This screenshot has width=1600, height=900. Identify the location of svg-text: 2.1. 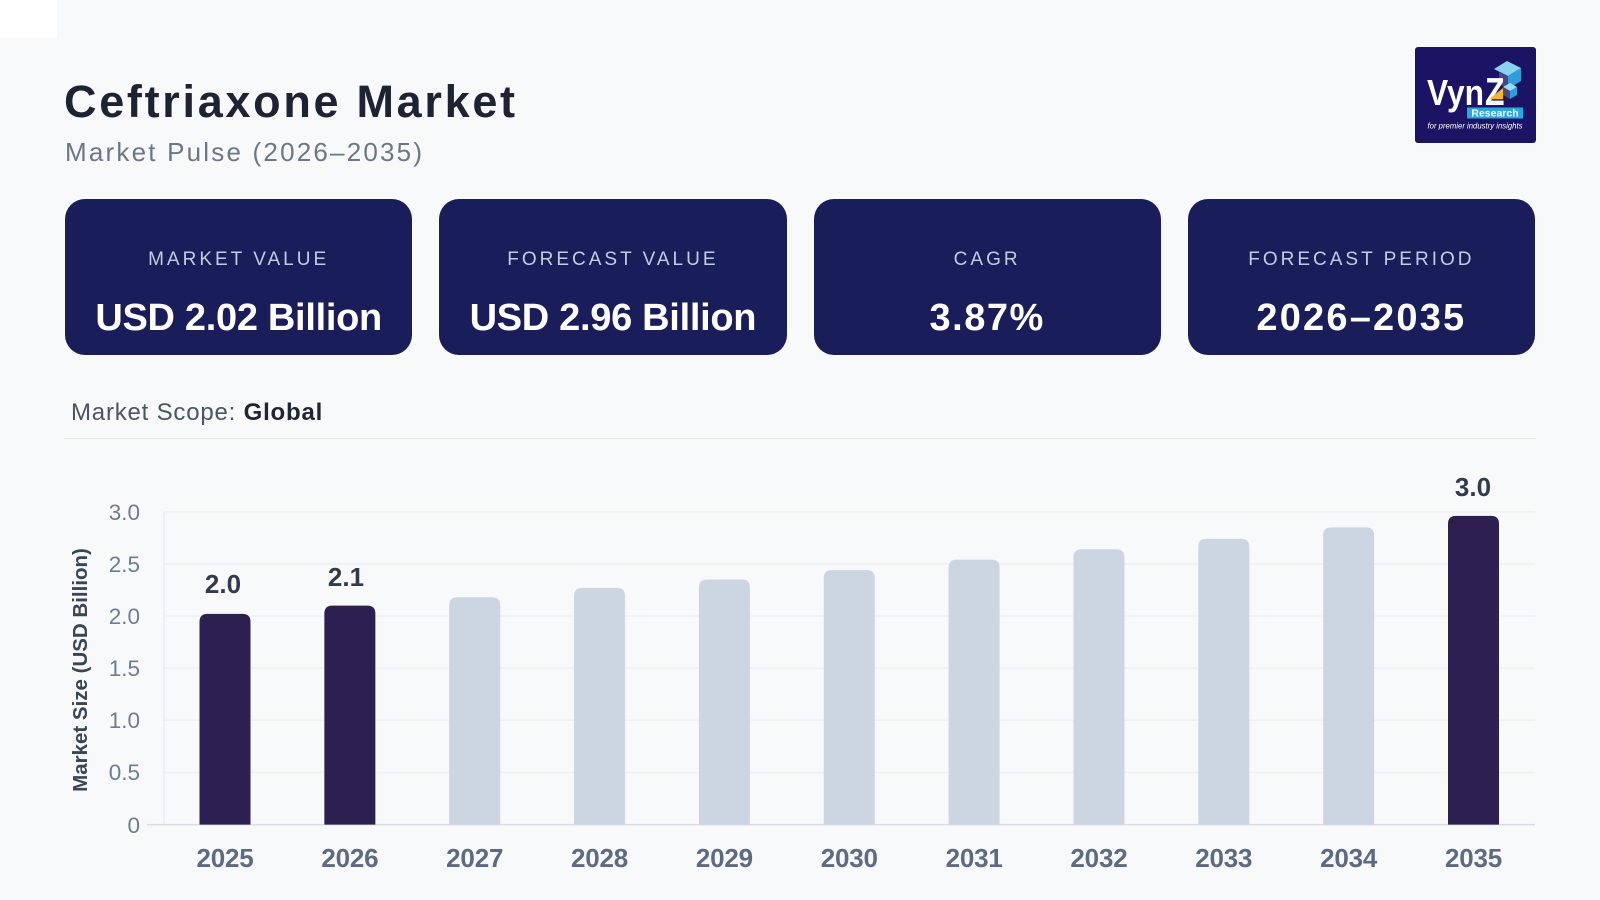
(346, 577).